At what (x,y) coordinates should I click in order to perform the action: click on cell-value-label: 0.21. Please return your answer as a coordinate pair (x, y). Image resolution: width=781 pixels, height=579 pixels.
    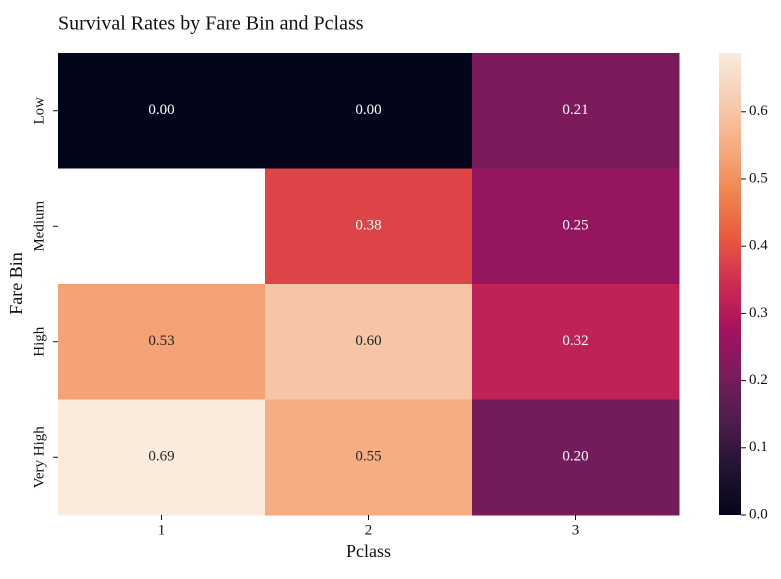
    Looking at the image, I should click on (575, 110).